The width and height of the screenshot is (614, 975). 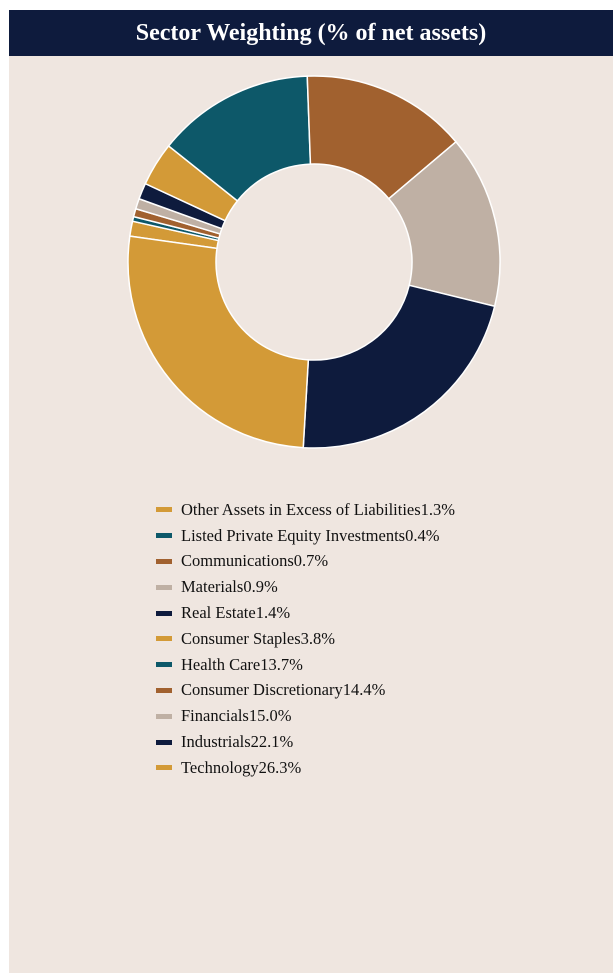 I want to click on donut-slice-industrials, so click(x=399, y=366).